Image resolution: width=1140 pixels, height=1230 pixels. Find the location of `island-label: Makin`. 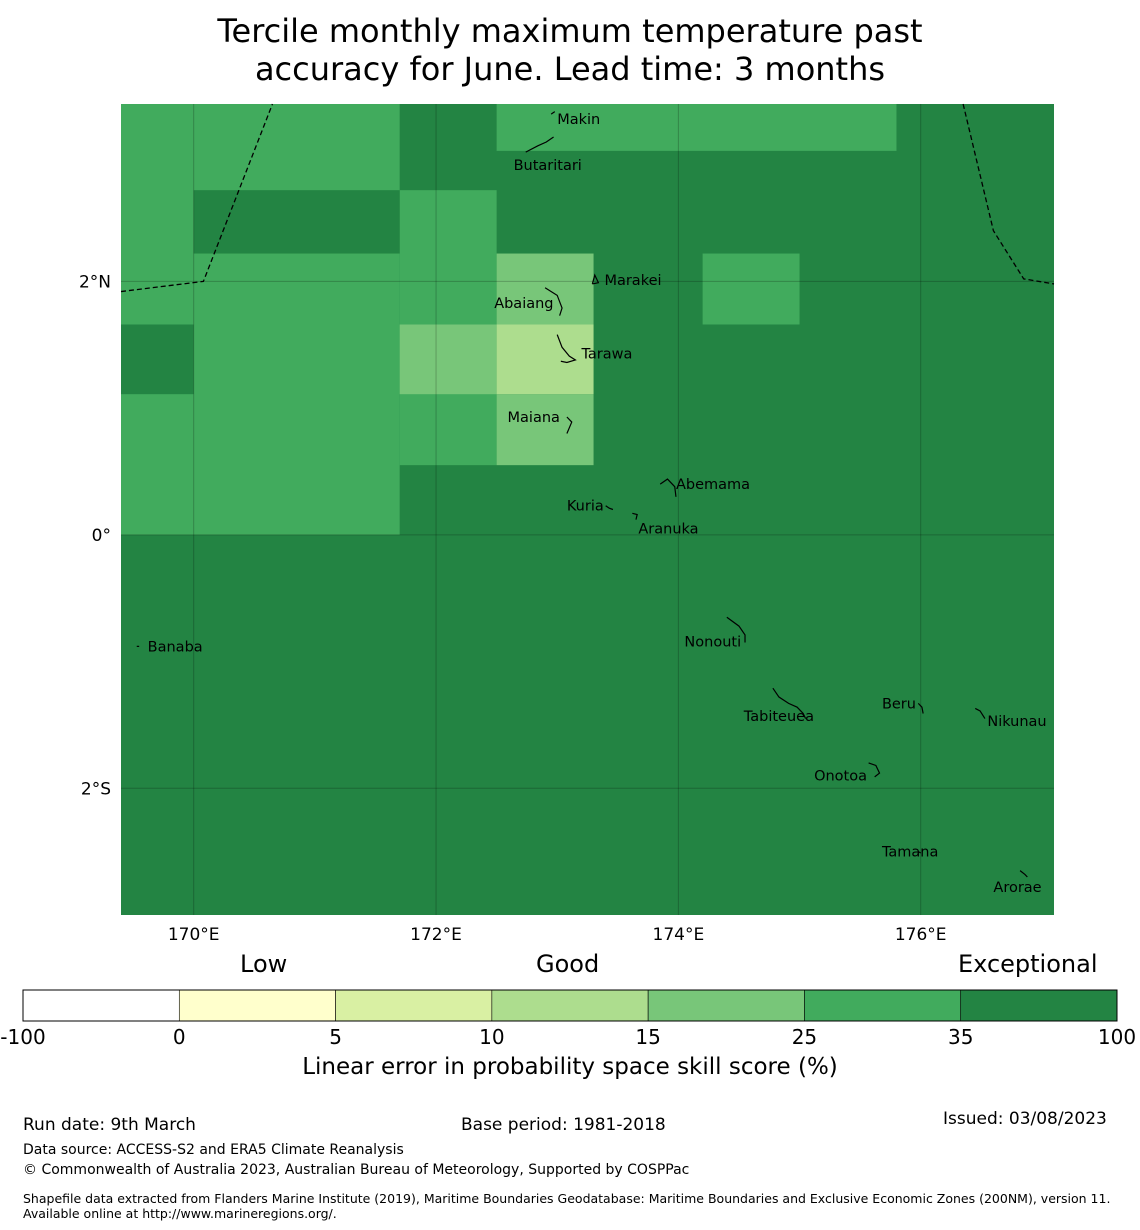

island-label: Makin is located at coordinates (578, 120).